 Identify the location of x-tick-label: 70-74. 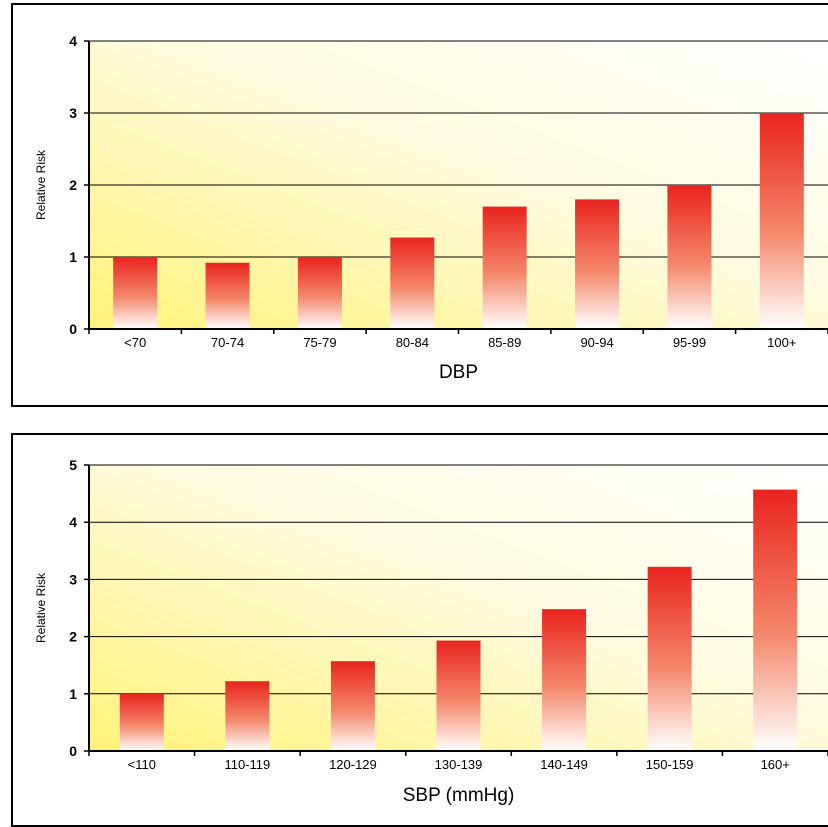
(227, 342).